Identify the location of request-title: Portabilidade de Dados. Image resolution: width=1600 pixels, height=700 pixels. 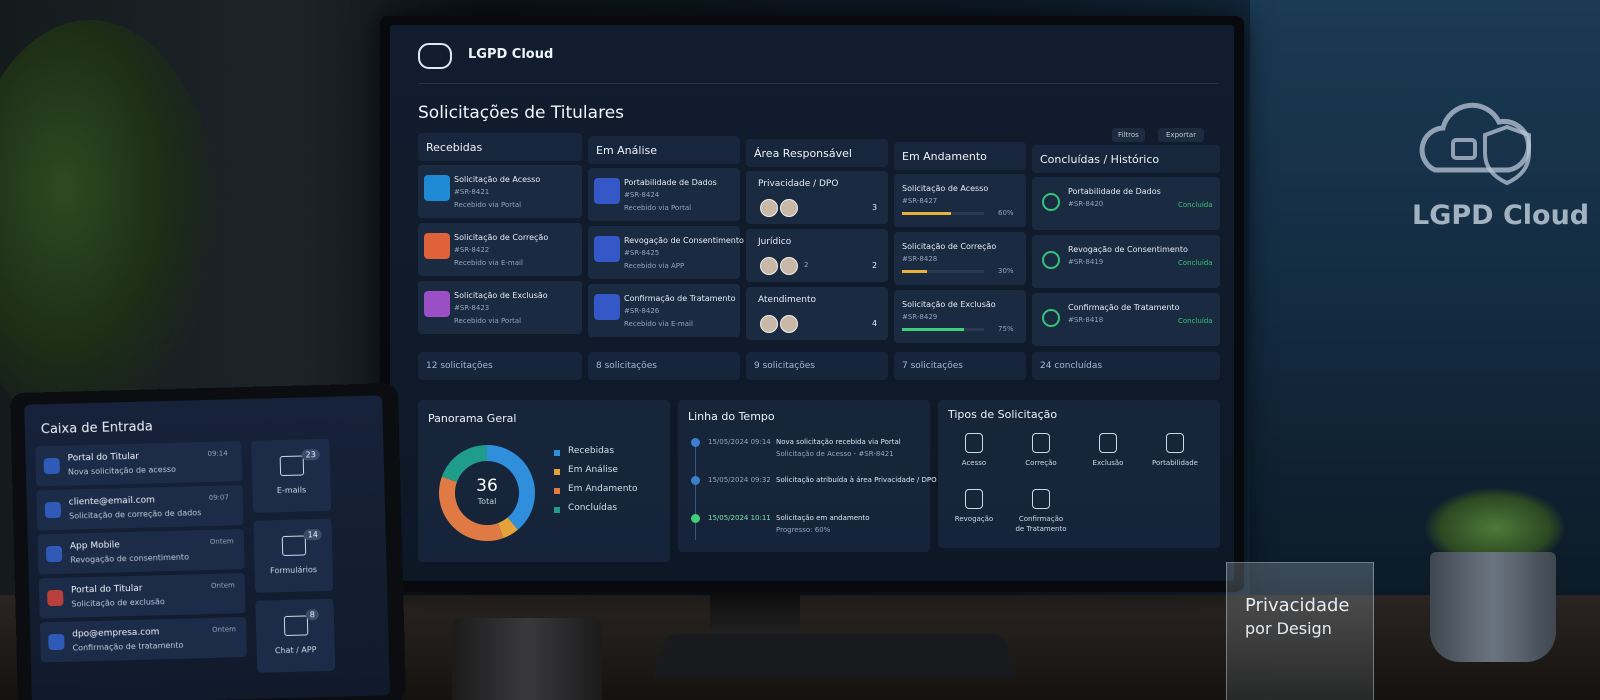
(670, 182).